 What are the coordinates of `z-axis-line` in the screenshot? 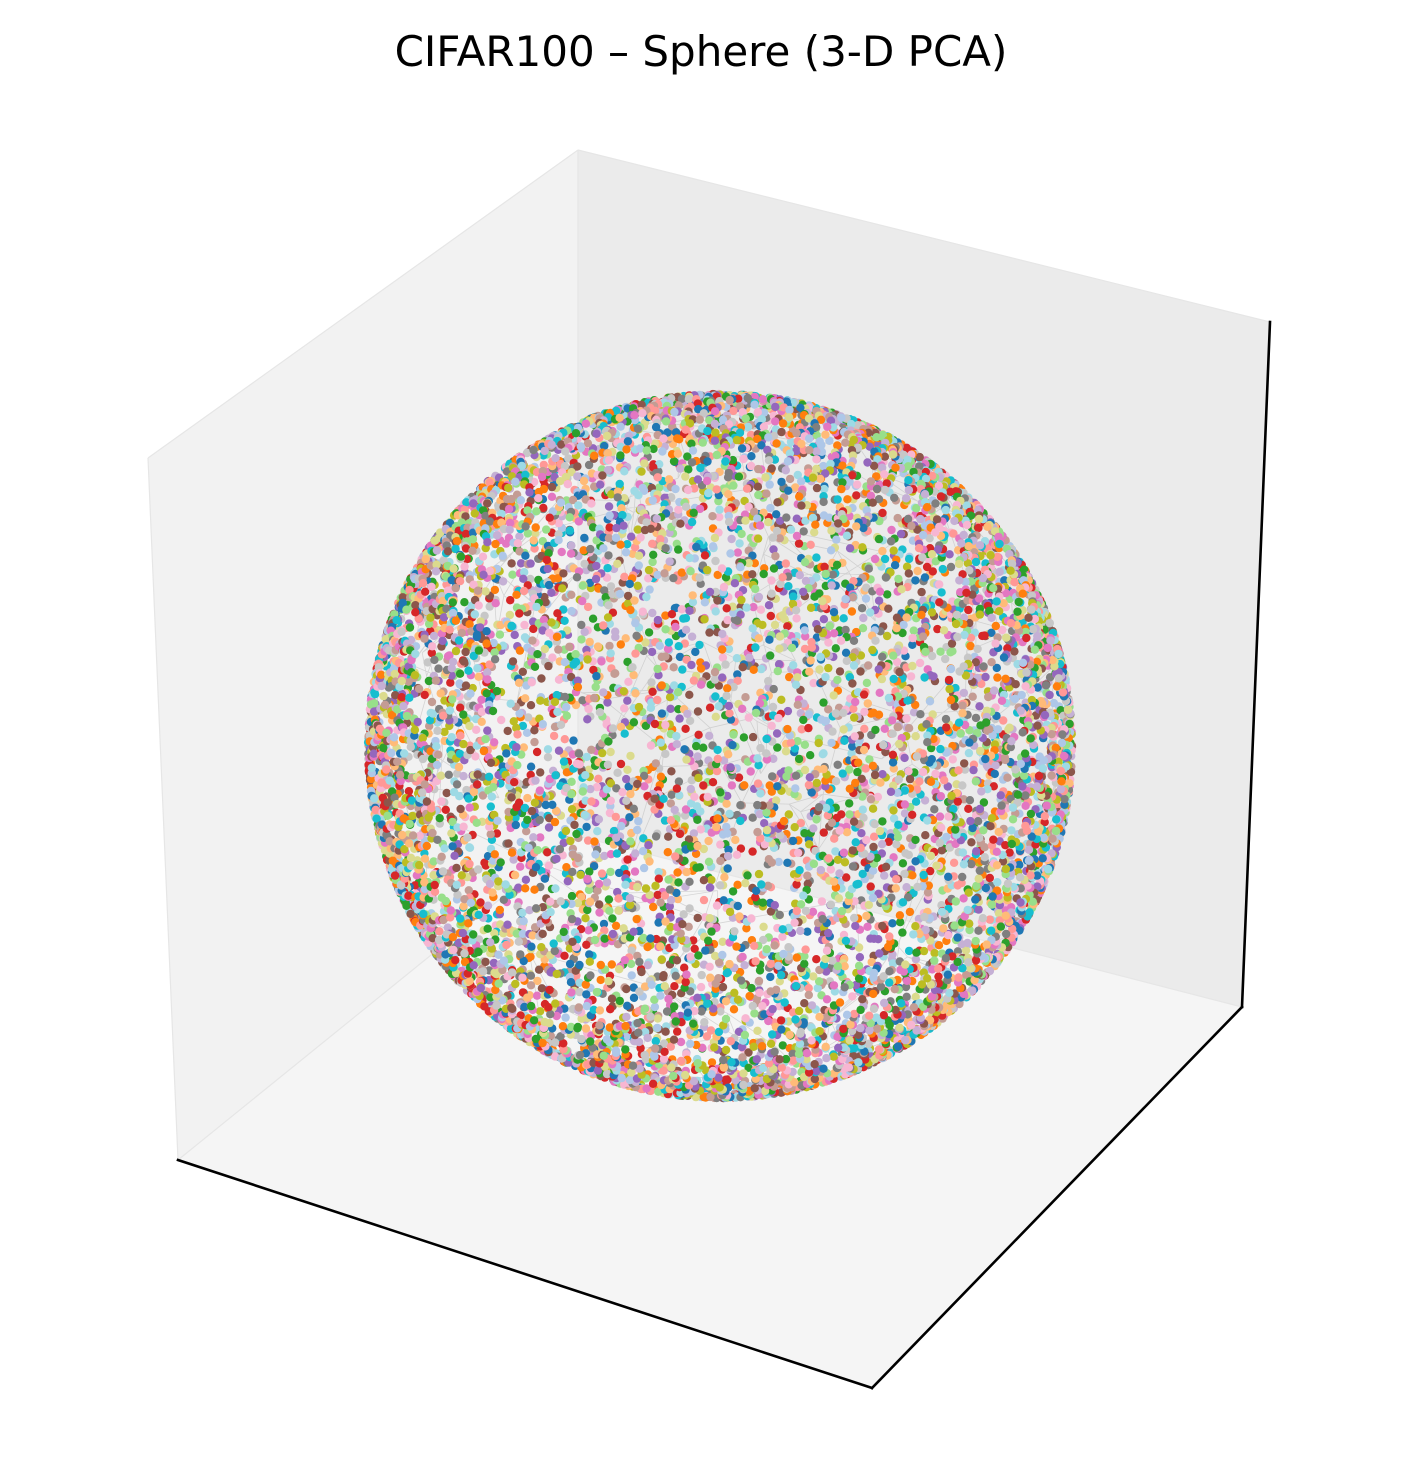 It's located at (1256, 664).